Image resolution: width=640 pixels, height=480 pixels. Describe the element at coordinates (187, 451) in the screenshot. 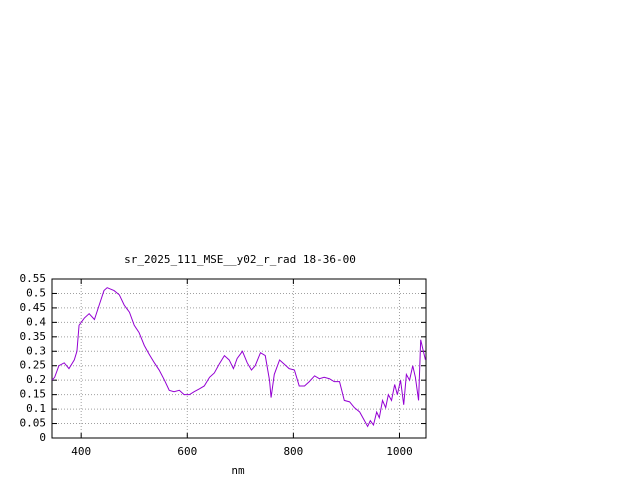

I see `x-tick-label: 600` at that location.